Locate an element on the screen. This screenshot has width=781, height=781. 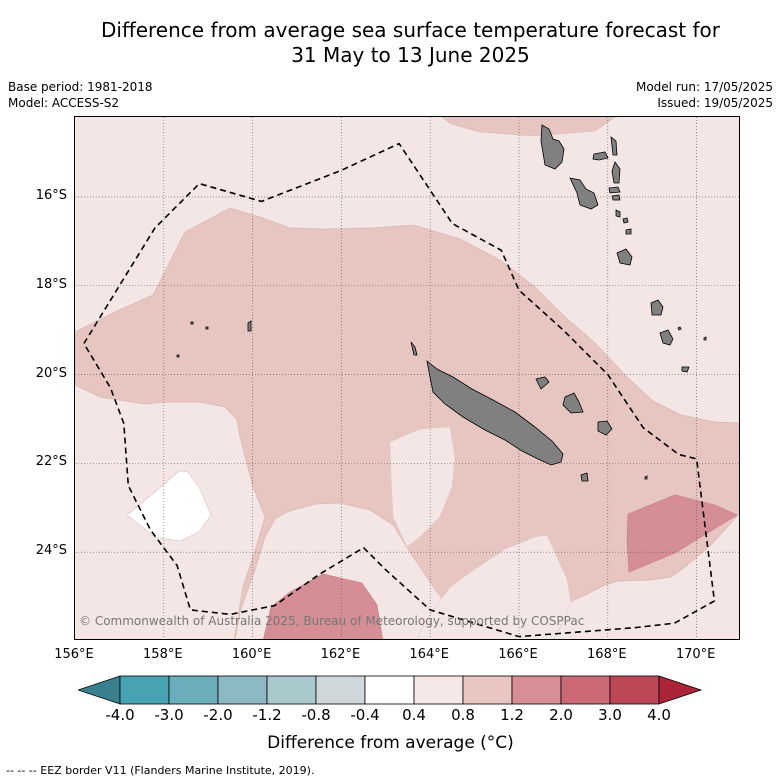
lifou-island is located at coordinates (573, 403).